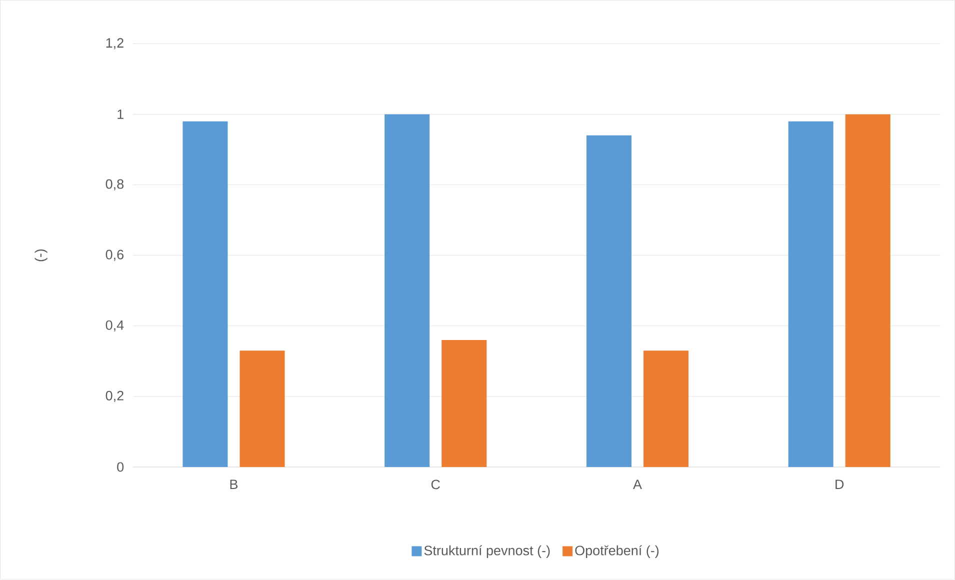 This screenshot has height=580, width=955. What do you see at coordinates (617, 551) in the screenshot?
I see `legend-label: Opotřebení (-)` at bounding box center [617, 551].